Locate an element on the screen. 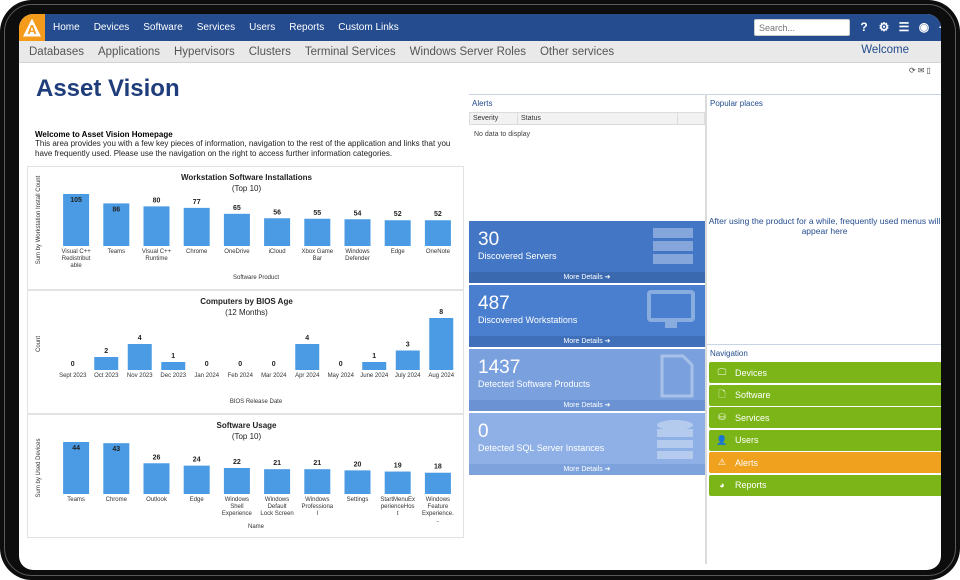  data-label: 3 is located at coordinates (408, 345).